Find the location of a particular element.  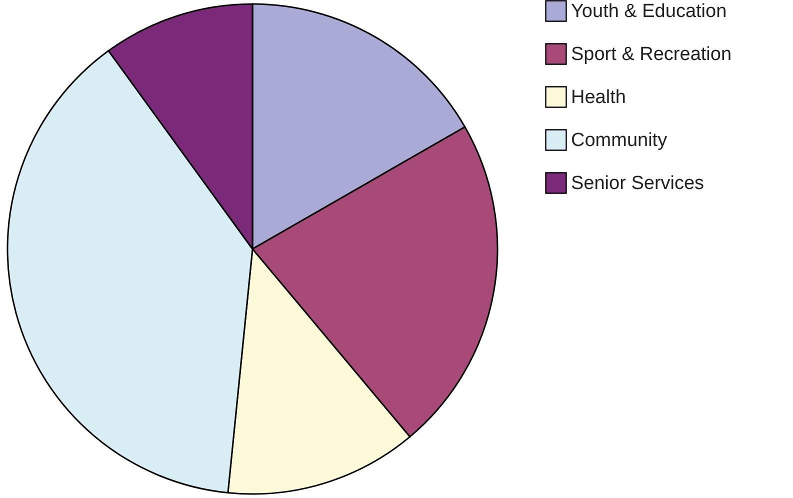

legend-label: Sport & Recreation is located at coordinates (651, 54).